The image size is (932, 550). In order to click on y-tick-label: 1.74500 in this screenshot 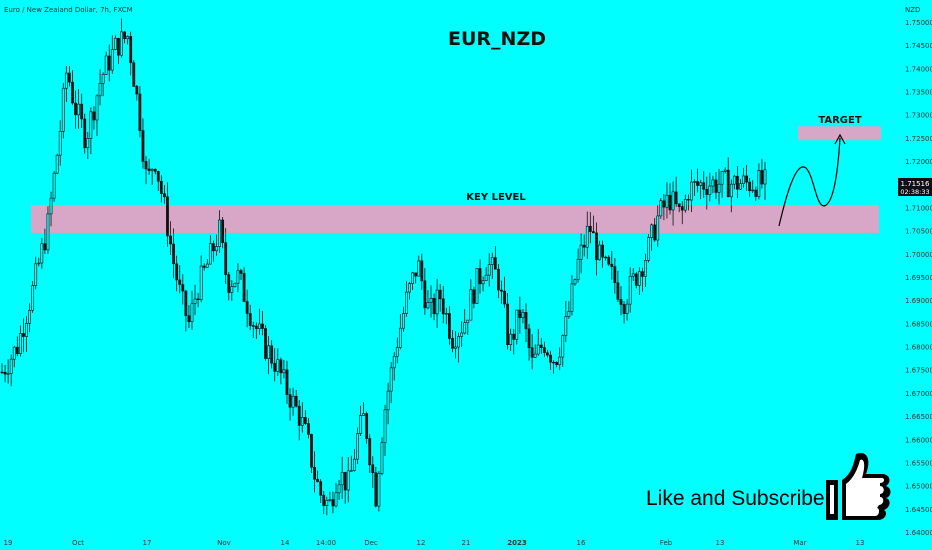, I will do `click(918, 46)`.